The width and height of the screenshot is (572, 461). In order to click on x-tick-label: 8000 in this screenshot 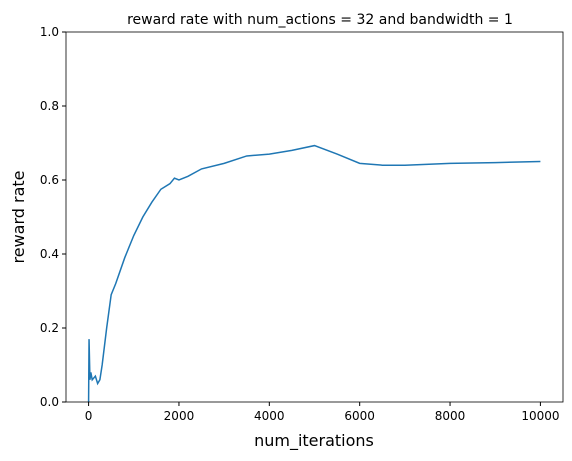, I will do `click(450, 416)`.